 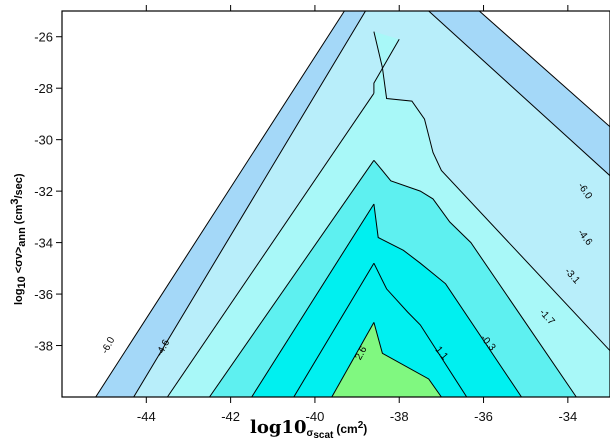 I want to click on y-axis-label-close: /sec), so click(x=19, y=185).